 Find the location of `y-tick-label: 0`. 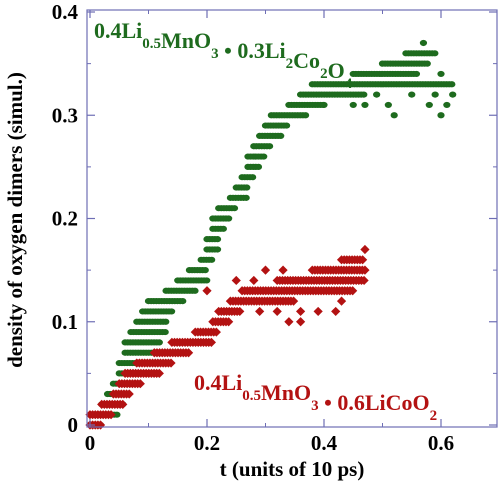

y-tick-label: 0 is located at coordinates (73, 425).